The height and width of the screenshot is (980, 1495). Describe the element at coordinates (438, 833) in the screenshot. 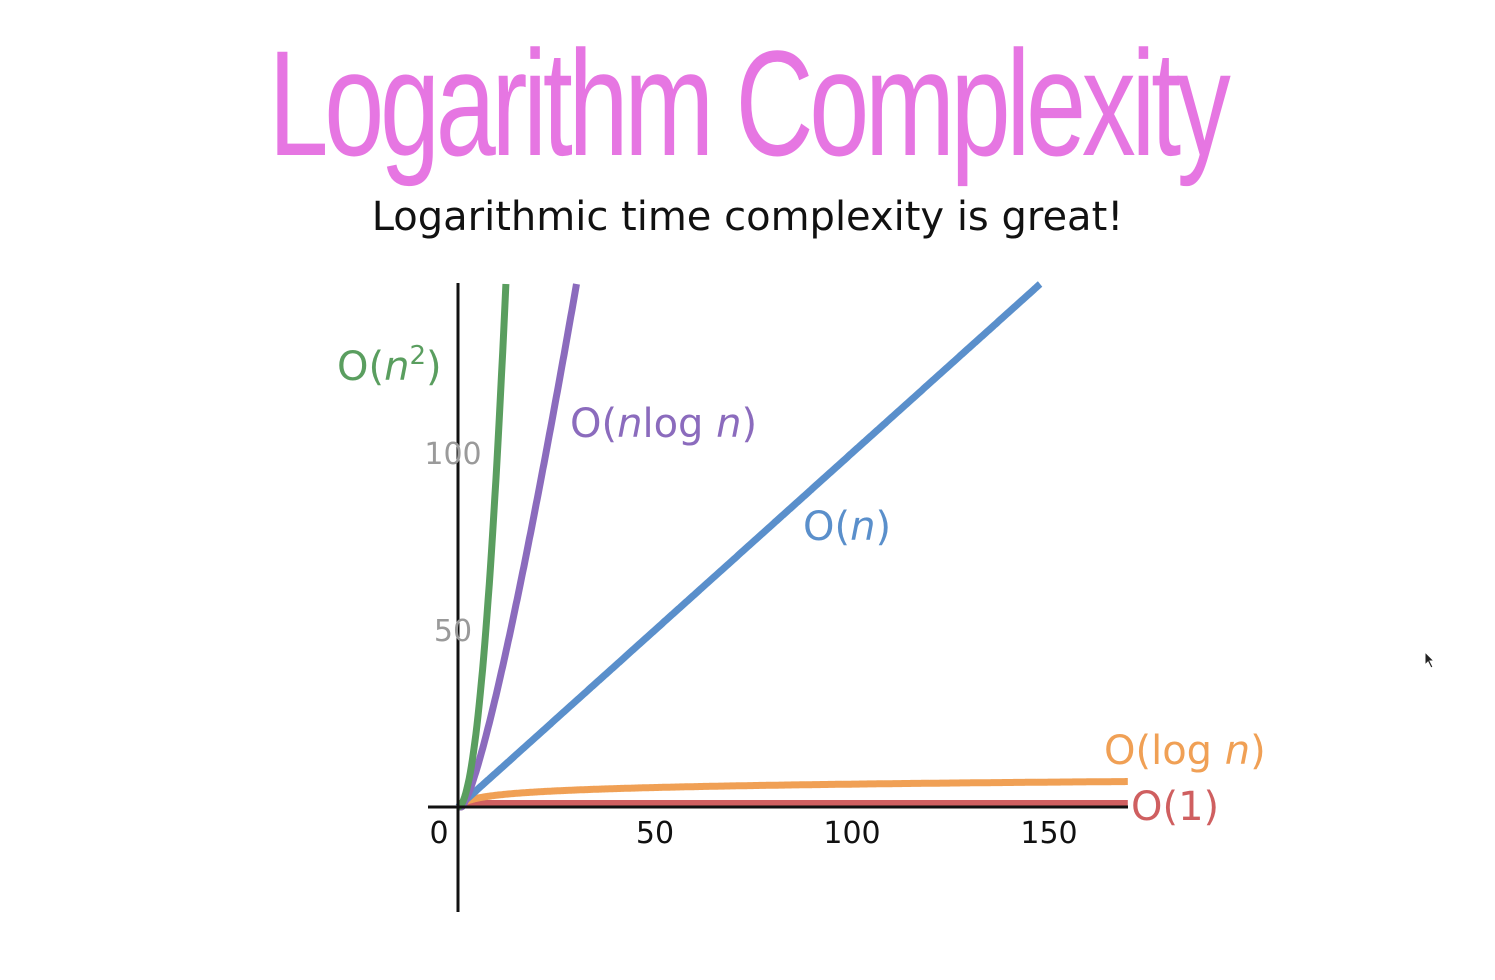

I see `x-tick-label: 0` at that location.